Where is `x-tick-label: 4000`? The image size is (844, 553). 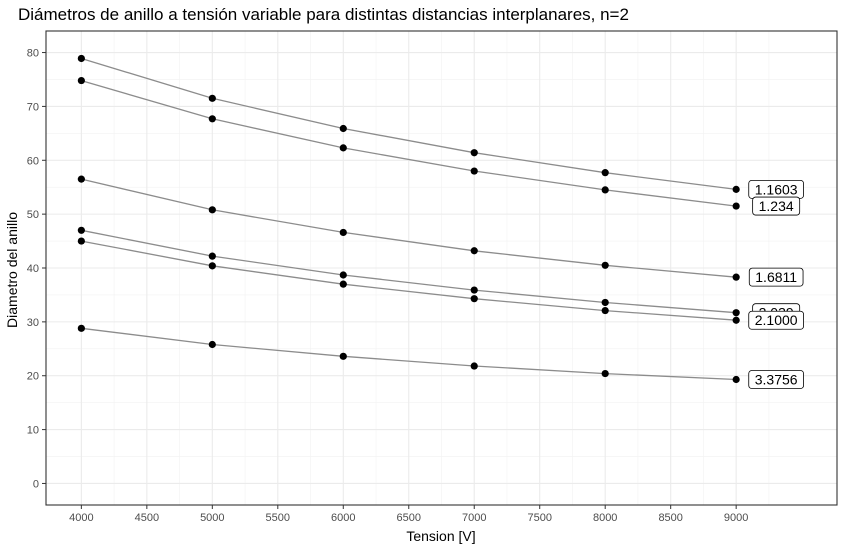
x-tick-label: 4000 is located at coordinates (81, 518).